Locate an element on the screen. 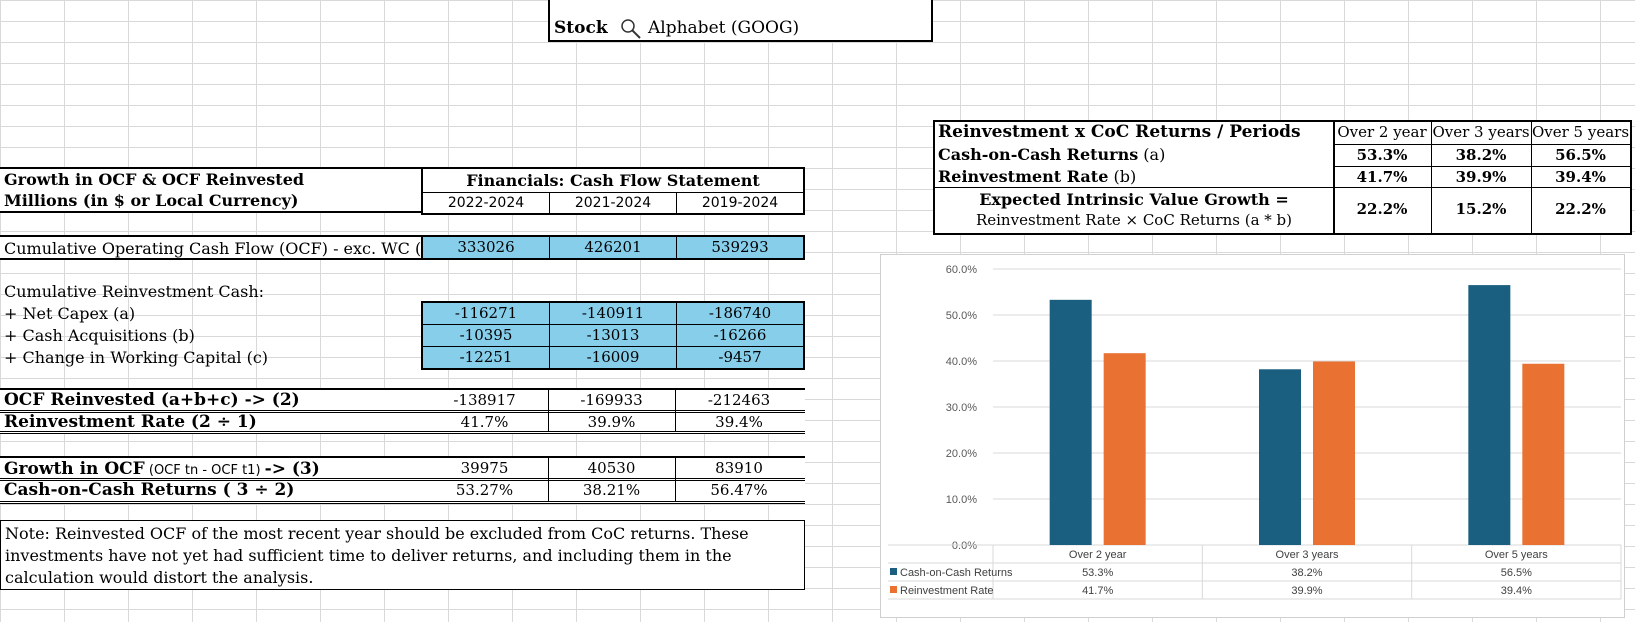 Image resolution: width=1635 pixels, height=622 pixels. summary-period-3: Over 5 years is located at coordinates (1580, 132).